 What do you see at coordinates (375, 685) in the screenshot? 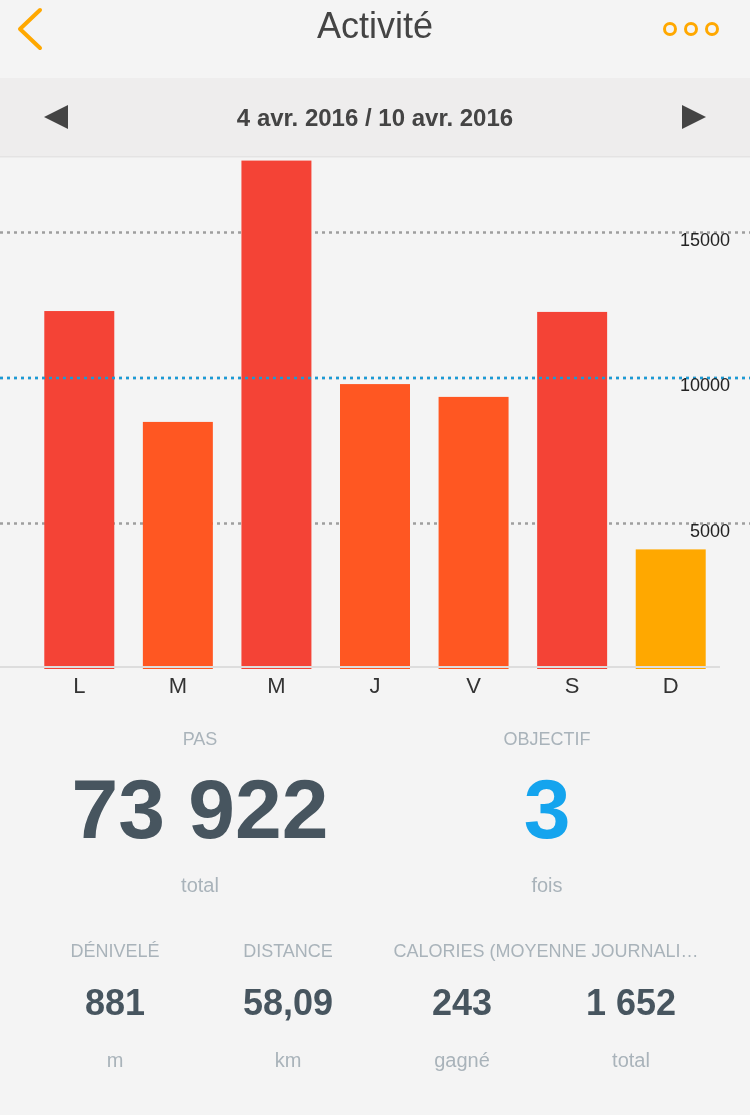
I see `x-tick-label: J` at bounding box center [375, 685].